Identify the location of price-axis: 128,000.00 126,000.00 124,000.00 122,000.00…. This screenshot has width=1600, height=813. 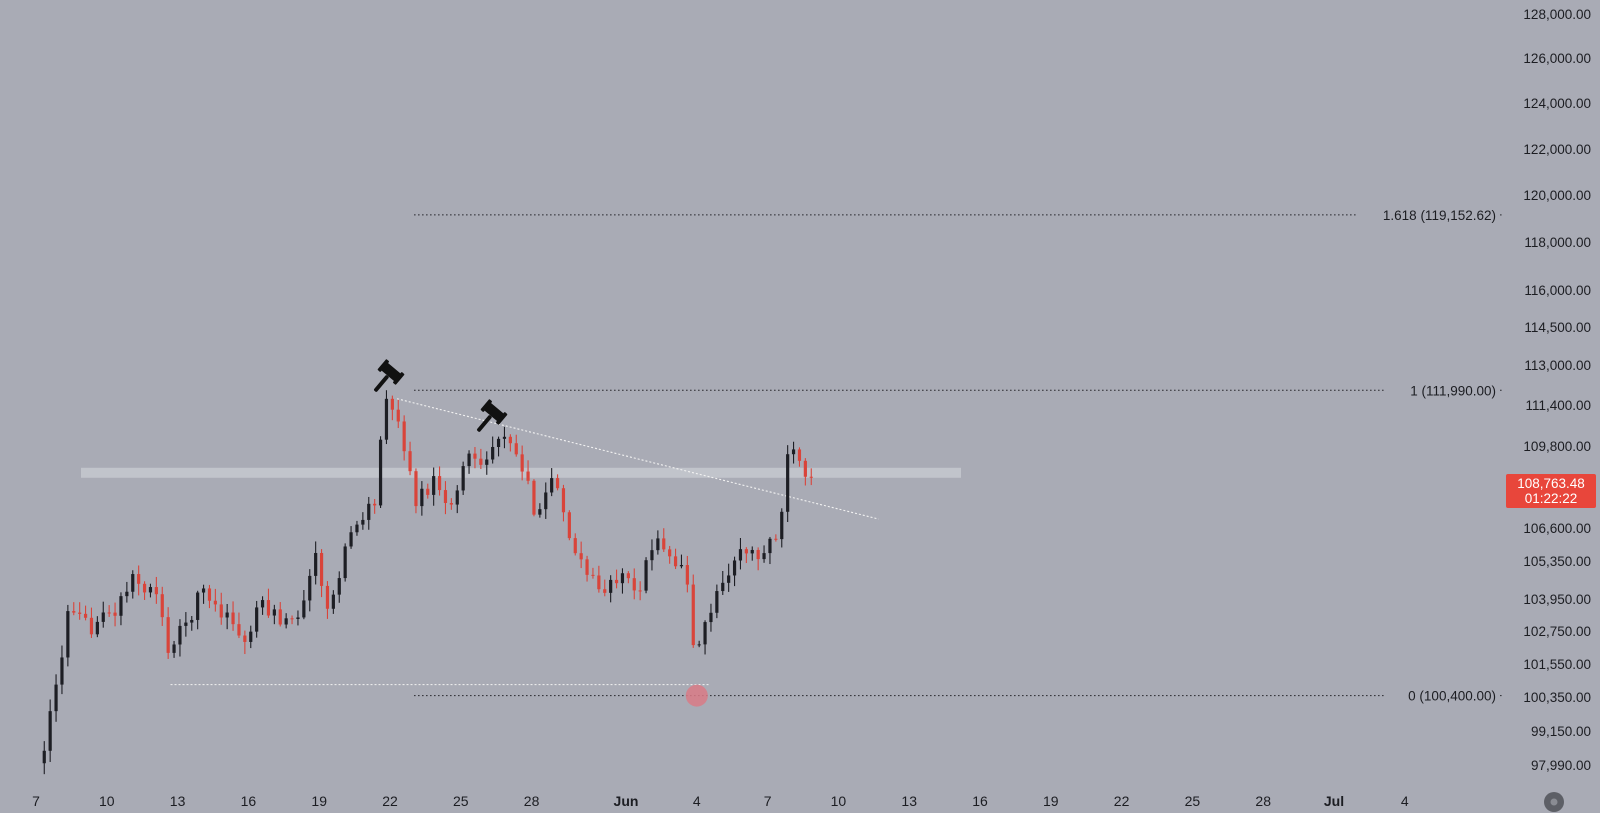
(1557, 390).